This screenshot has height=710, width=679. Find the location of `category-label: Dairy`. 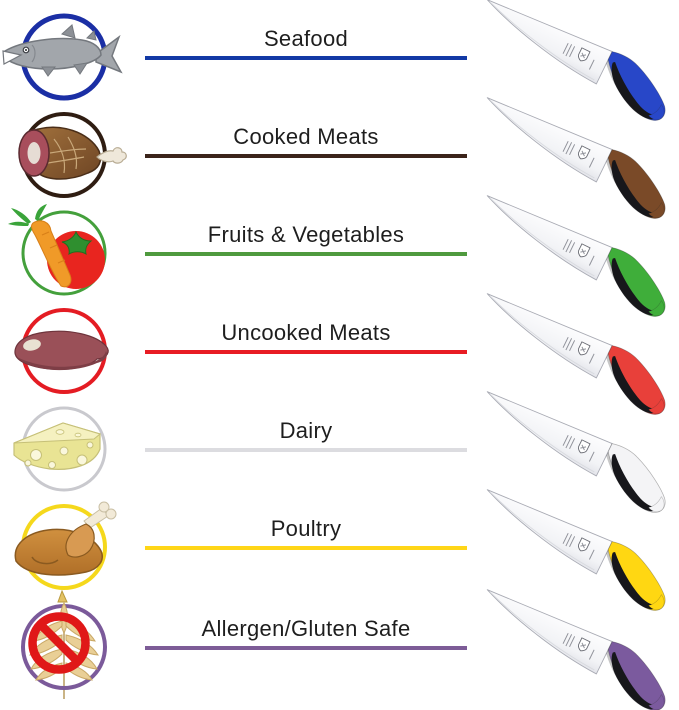

category-label: Dairy is located at coordinates (306, 430).